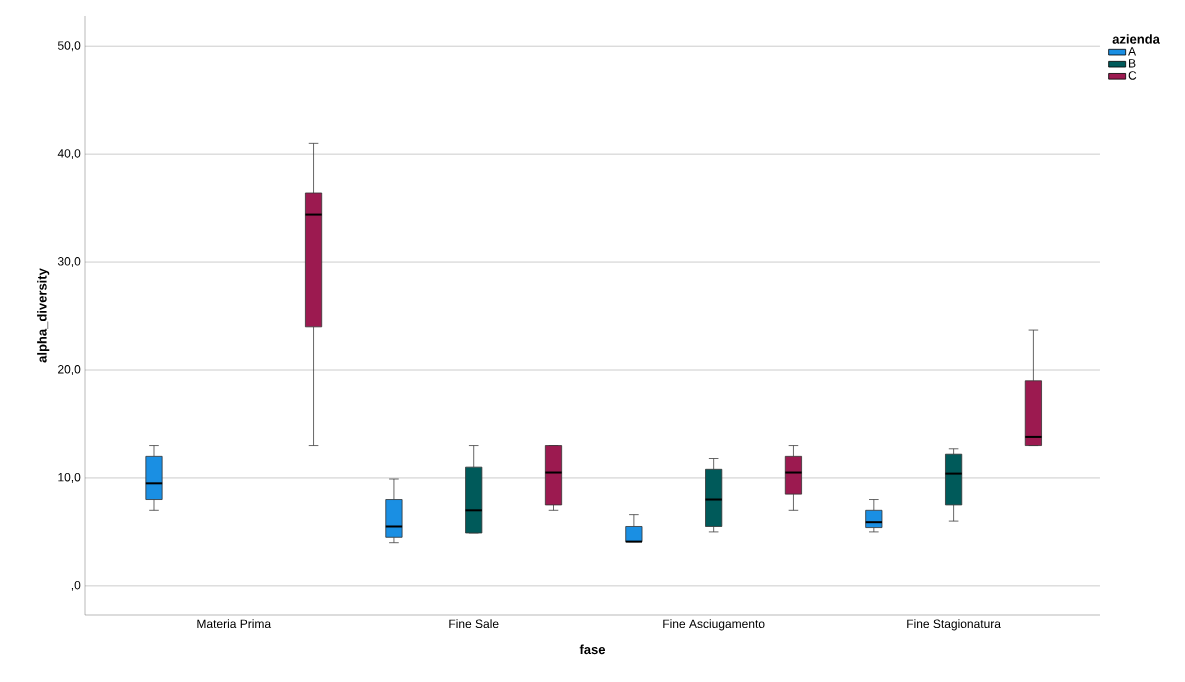  Describe the element at coordinates (474, 624) in the screenshot. I see `x-tick-label: Fine Sale` at that location.